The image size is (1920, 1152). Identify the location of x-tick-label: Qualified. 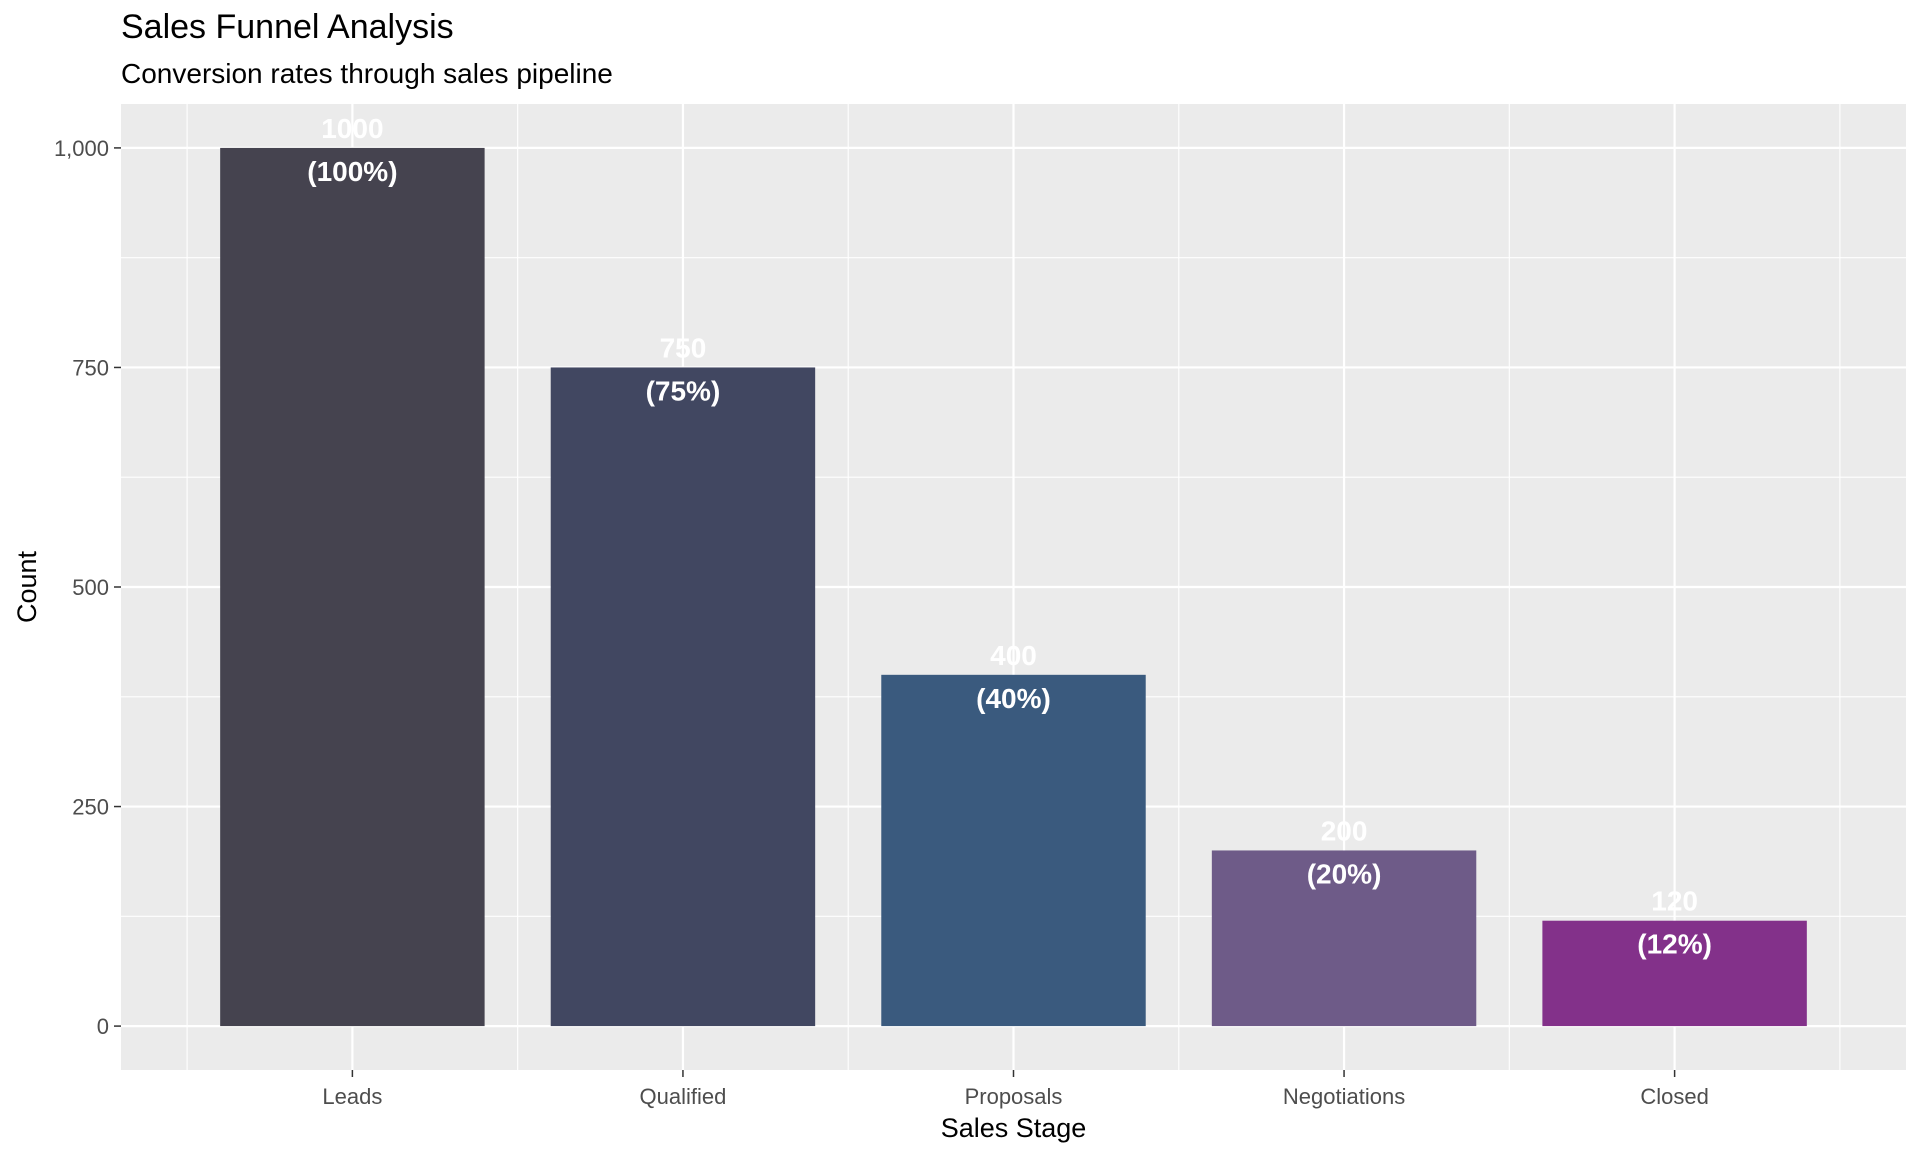
(683, 1096).